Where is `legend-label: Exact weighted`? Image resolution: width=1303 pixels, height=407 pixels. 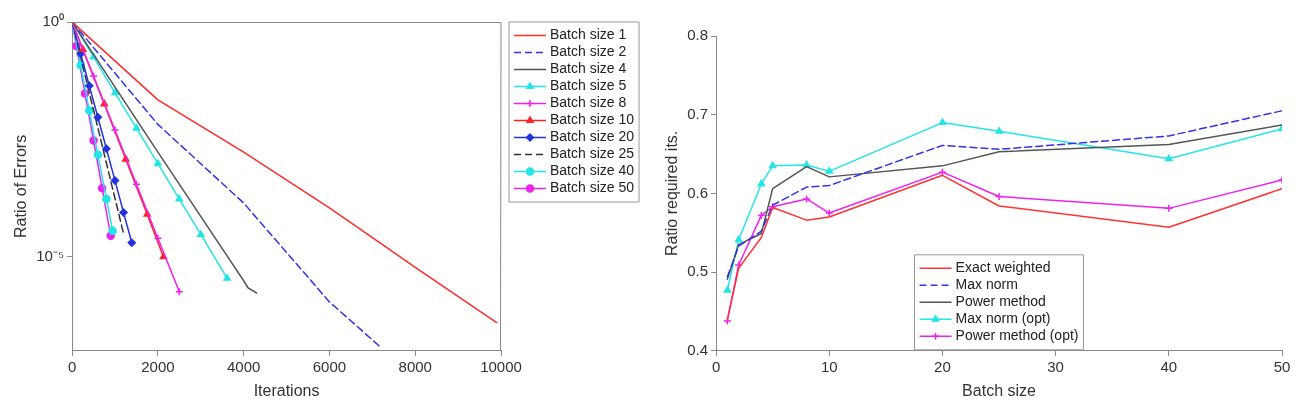
legend-label: Exact weighted is located at coordinates (1003, 267).